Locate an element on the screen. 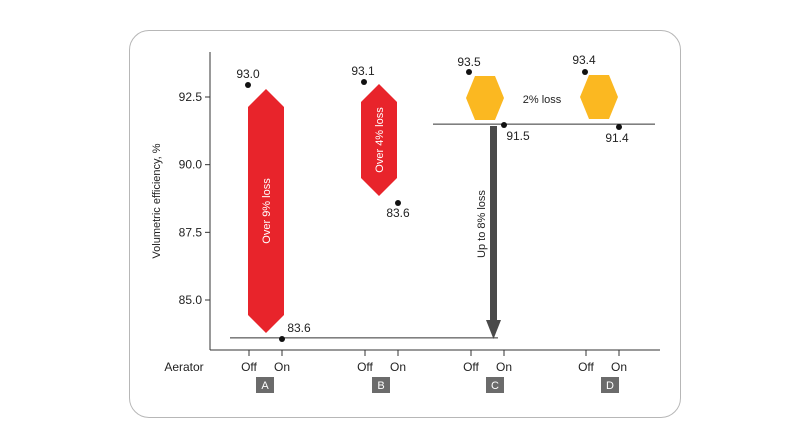 This screenshot has width=800, height=445. data-label-off: 93.5 is located at coordinates (469, 62).